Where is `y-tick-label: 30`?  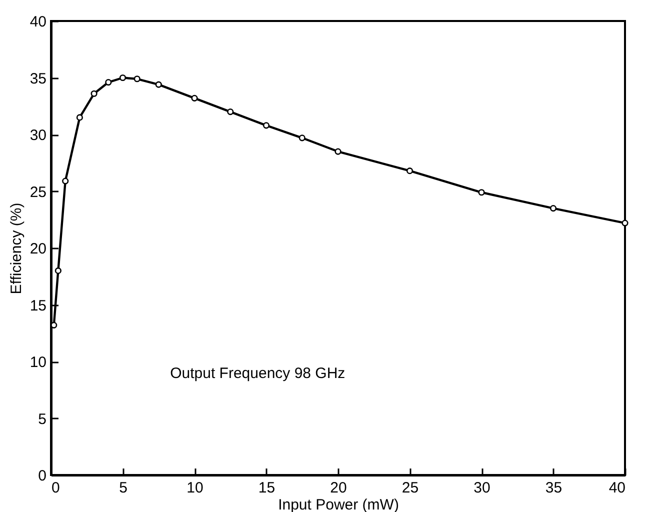 y-tick-label: 30 is located at coordinates (38, 135).